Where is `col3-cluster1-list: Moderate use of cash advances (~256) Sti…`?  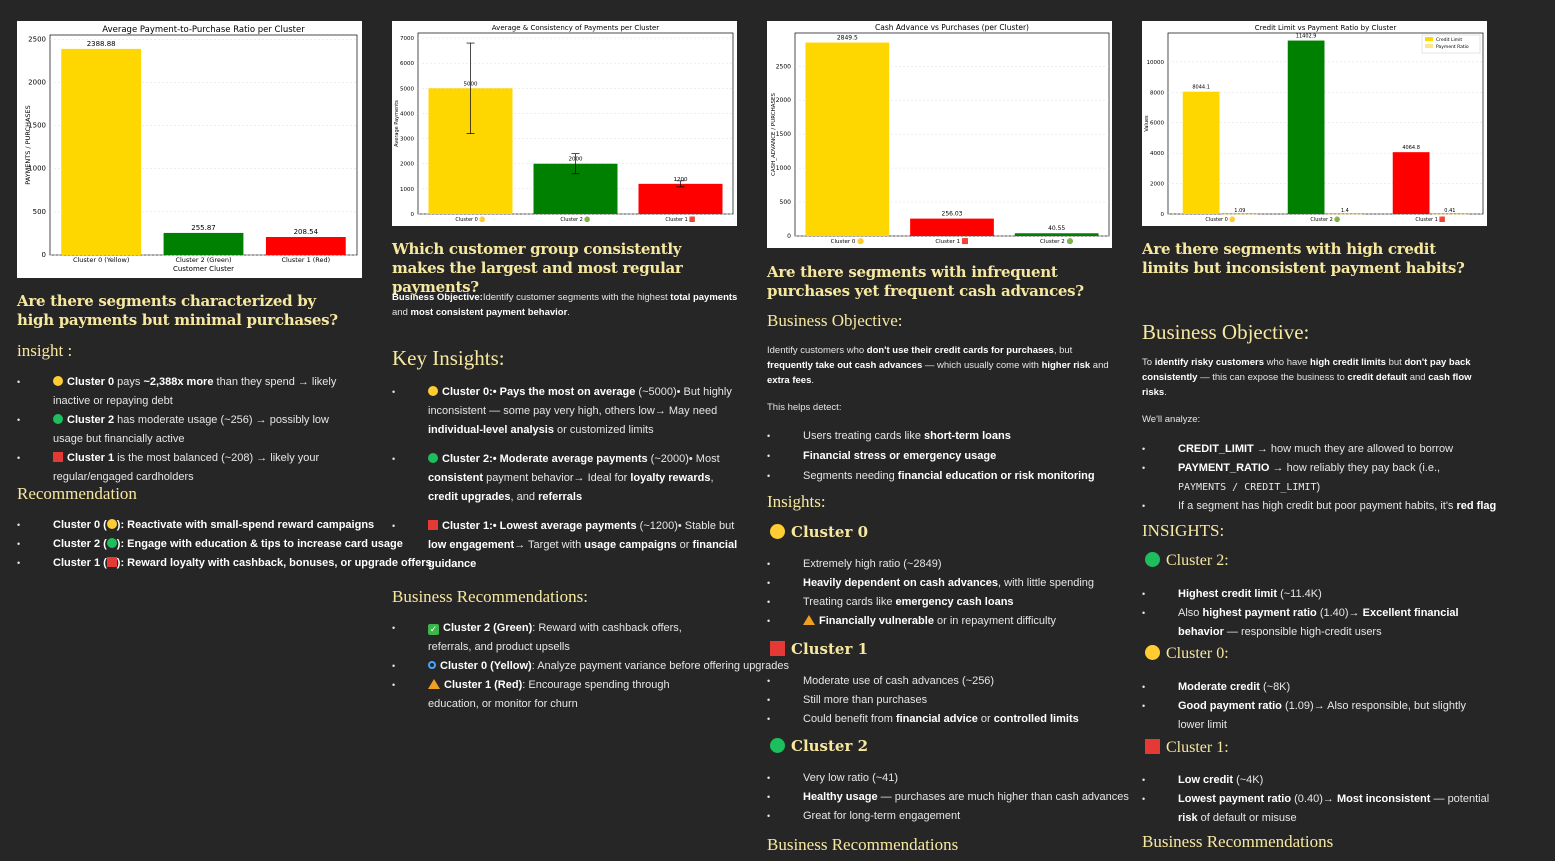 col3-cluster1-list: Moderate use of cash advances (~256) Sti… is located at coordinates (952, 700).